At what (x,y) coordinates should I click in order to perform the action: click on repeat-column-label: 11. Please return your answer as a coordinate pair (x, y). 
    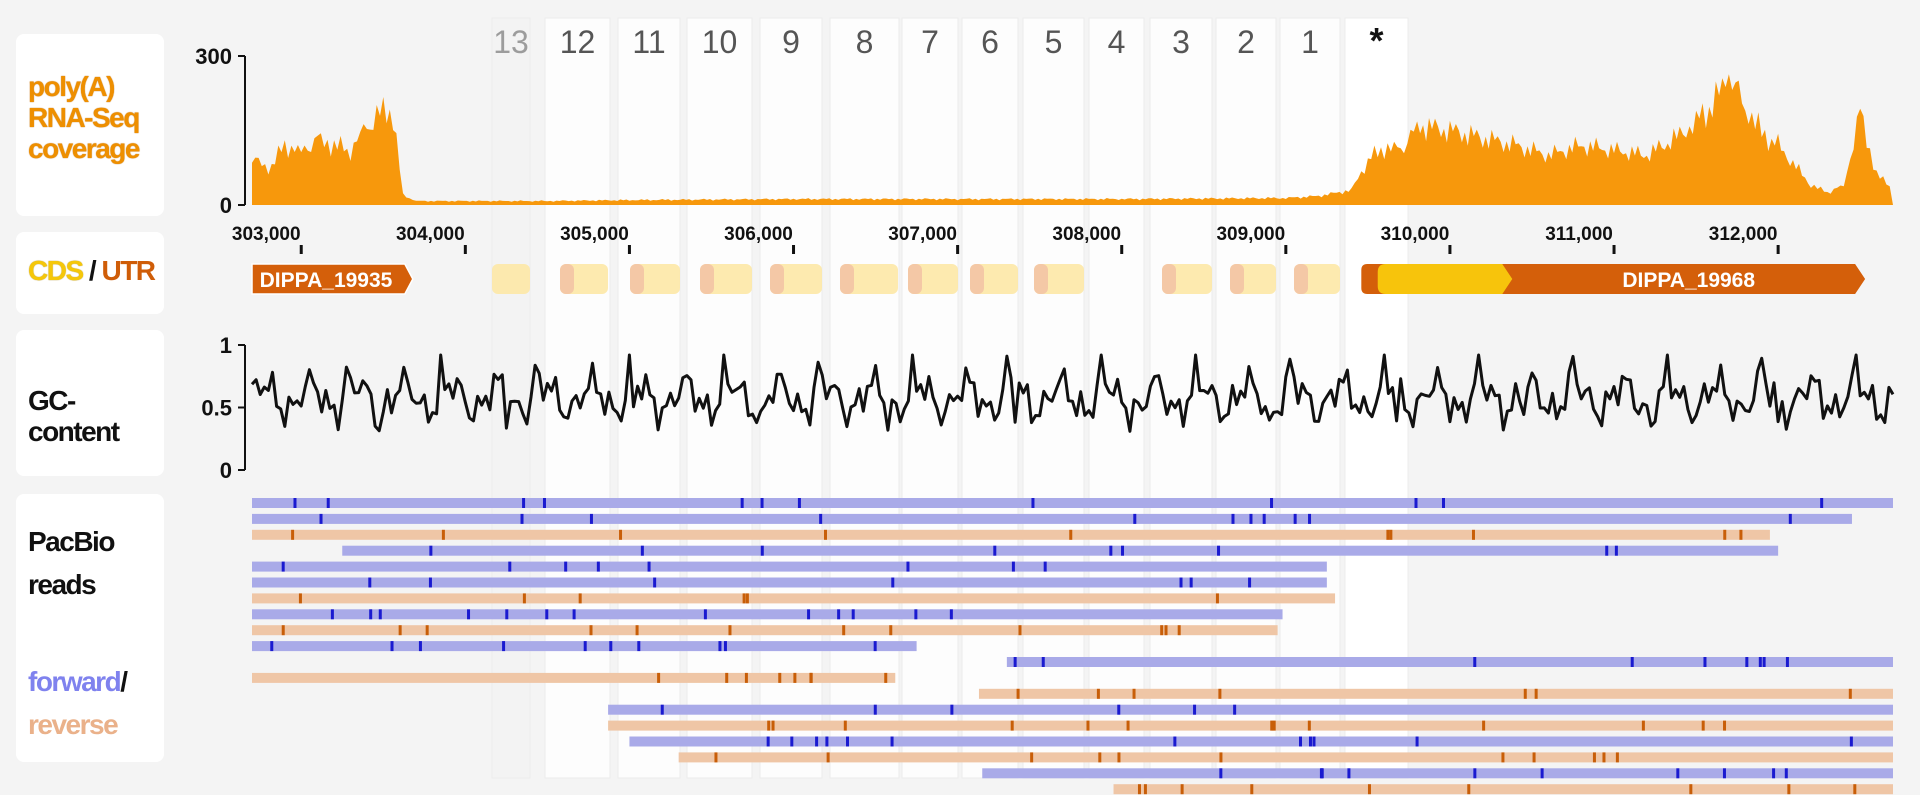
    Looking at the image, I should click on (648, 42).